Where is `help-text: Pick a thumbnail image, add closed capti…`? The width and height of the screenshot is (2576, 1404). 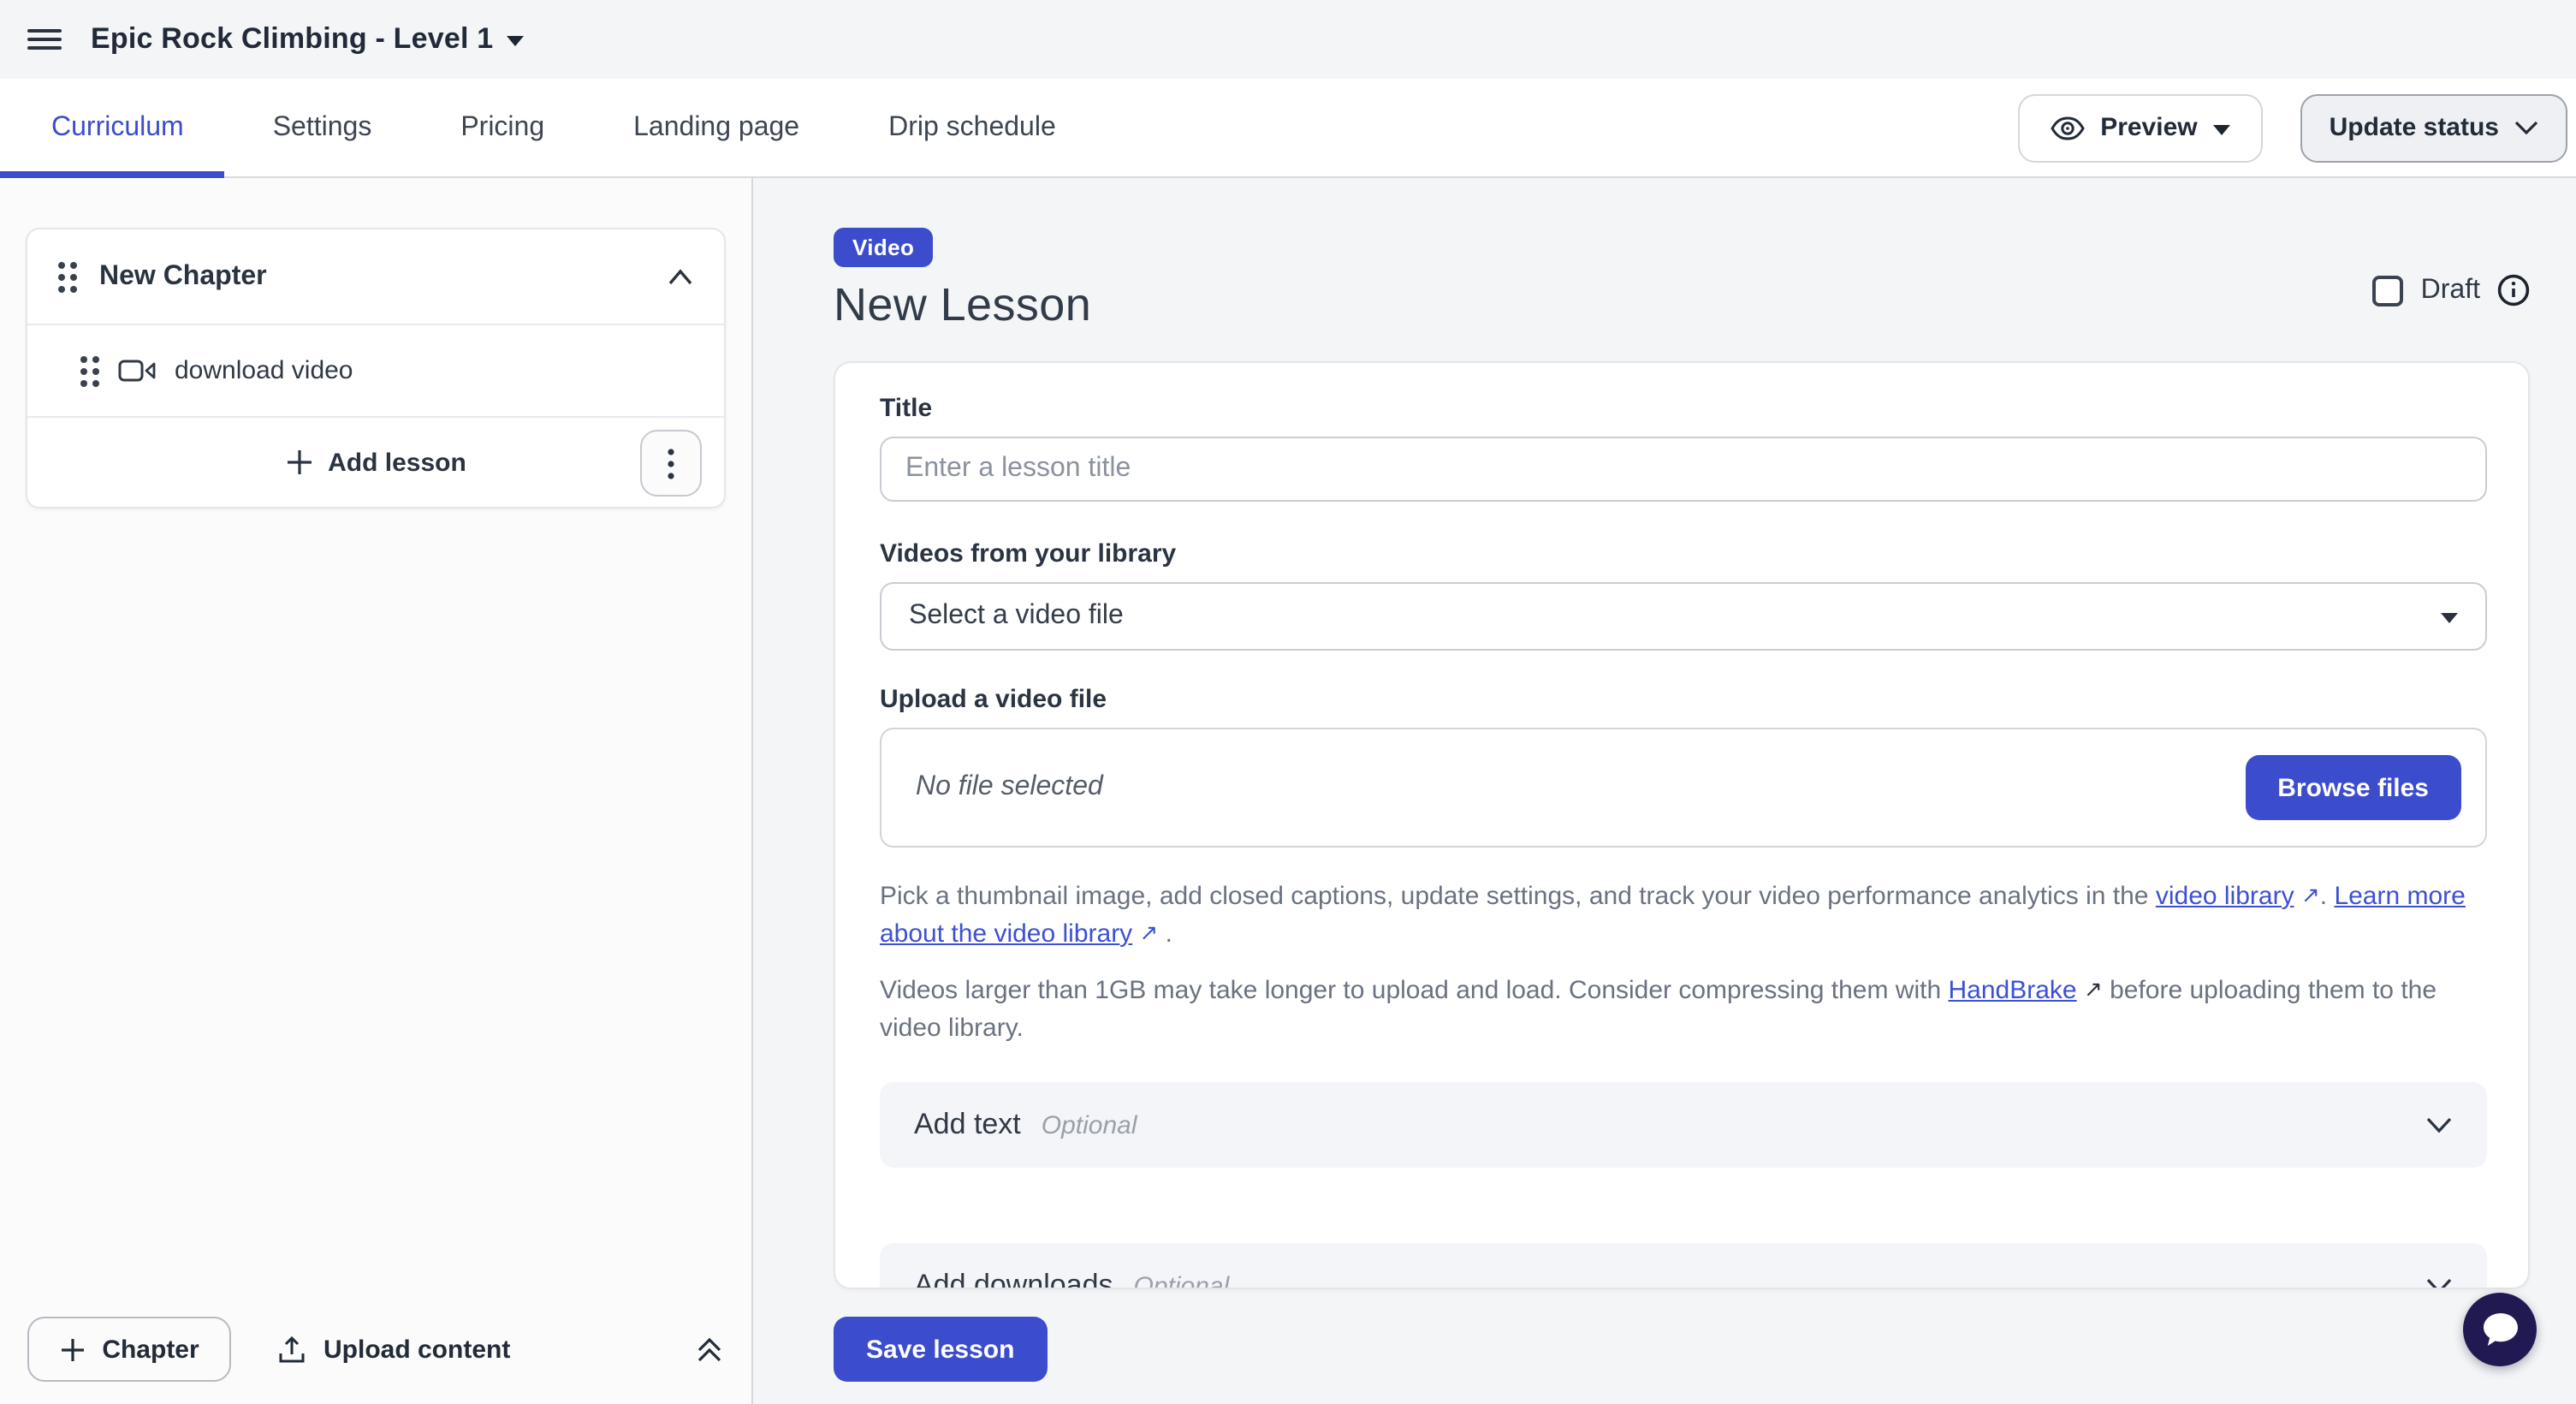 help-text: Pick a thumbnail image, add closed capti… is located at coordinates (1518, 896).